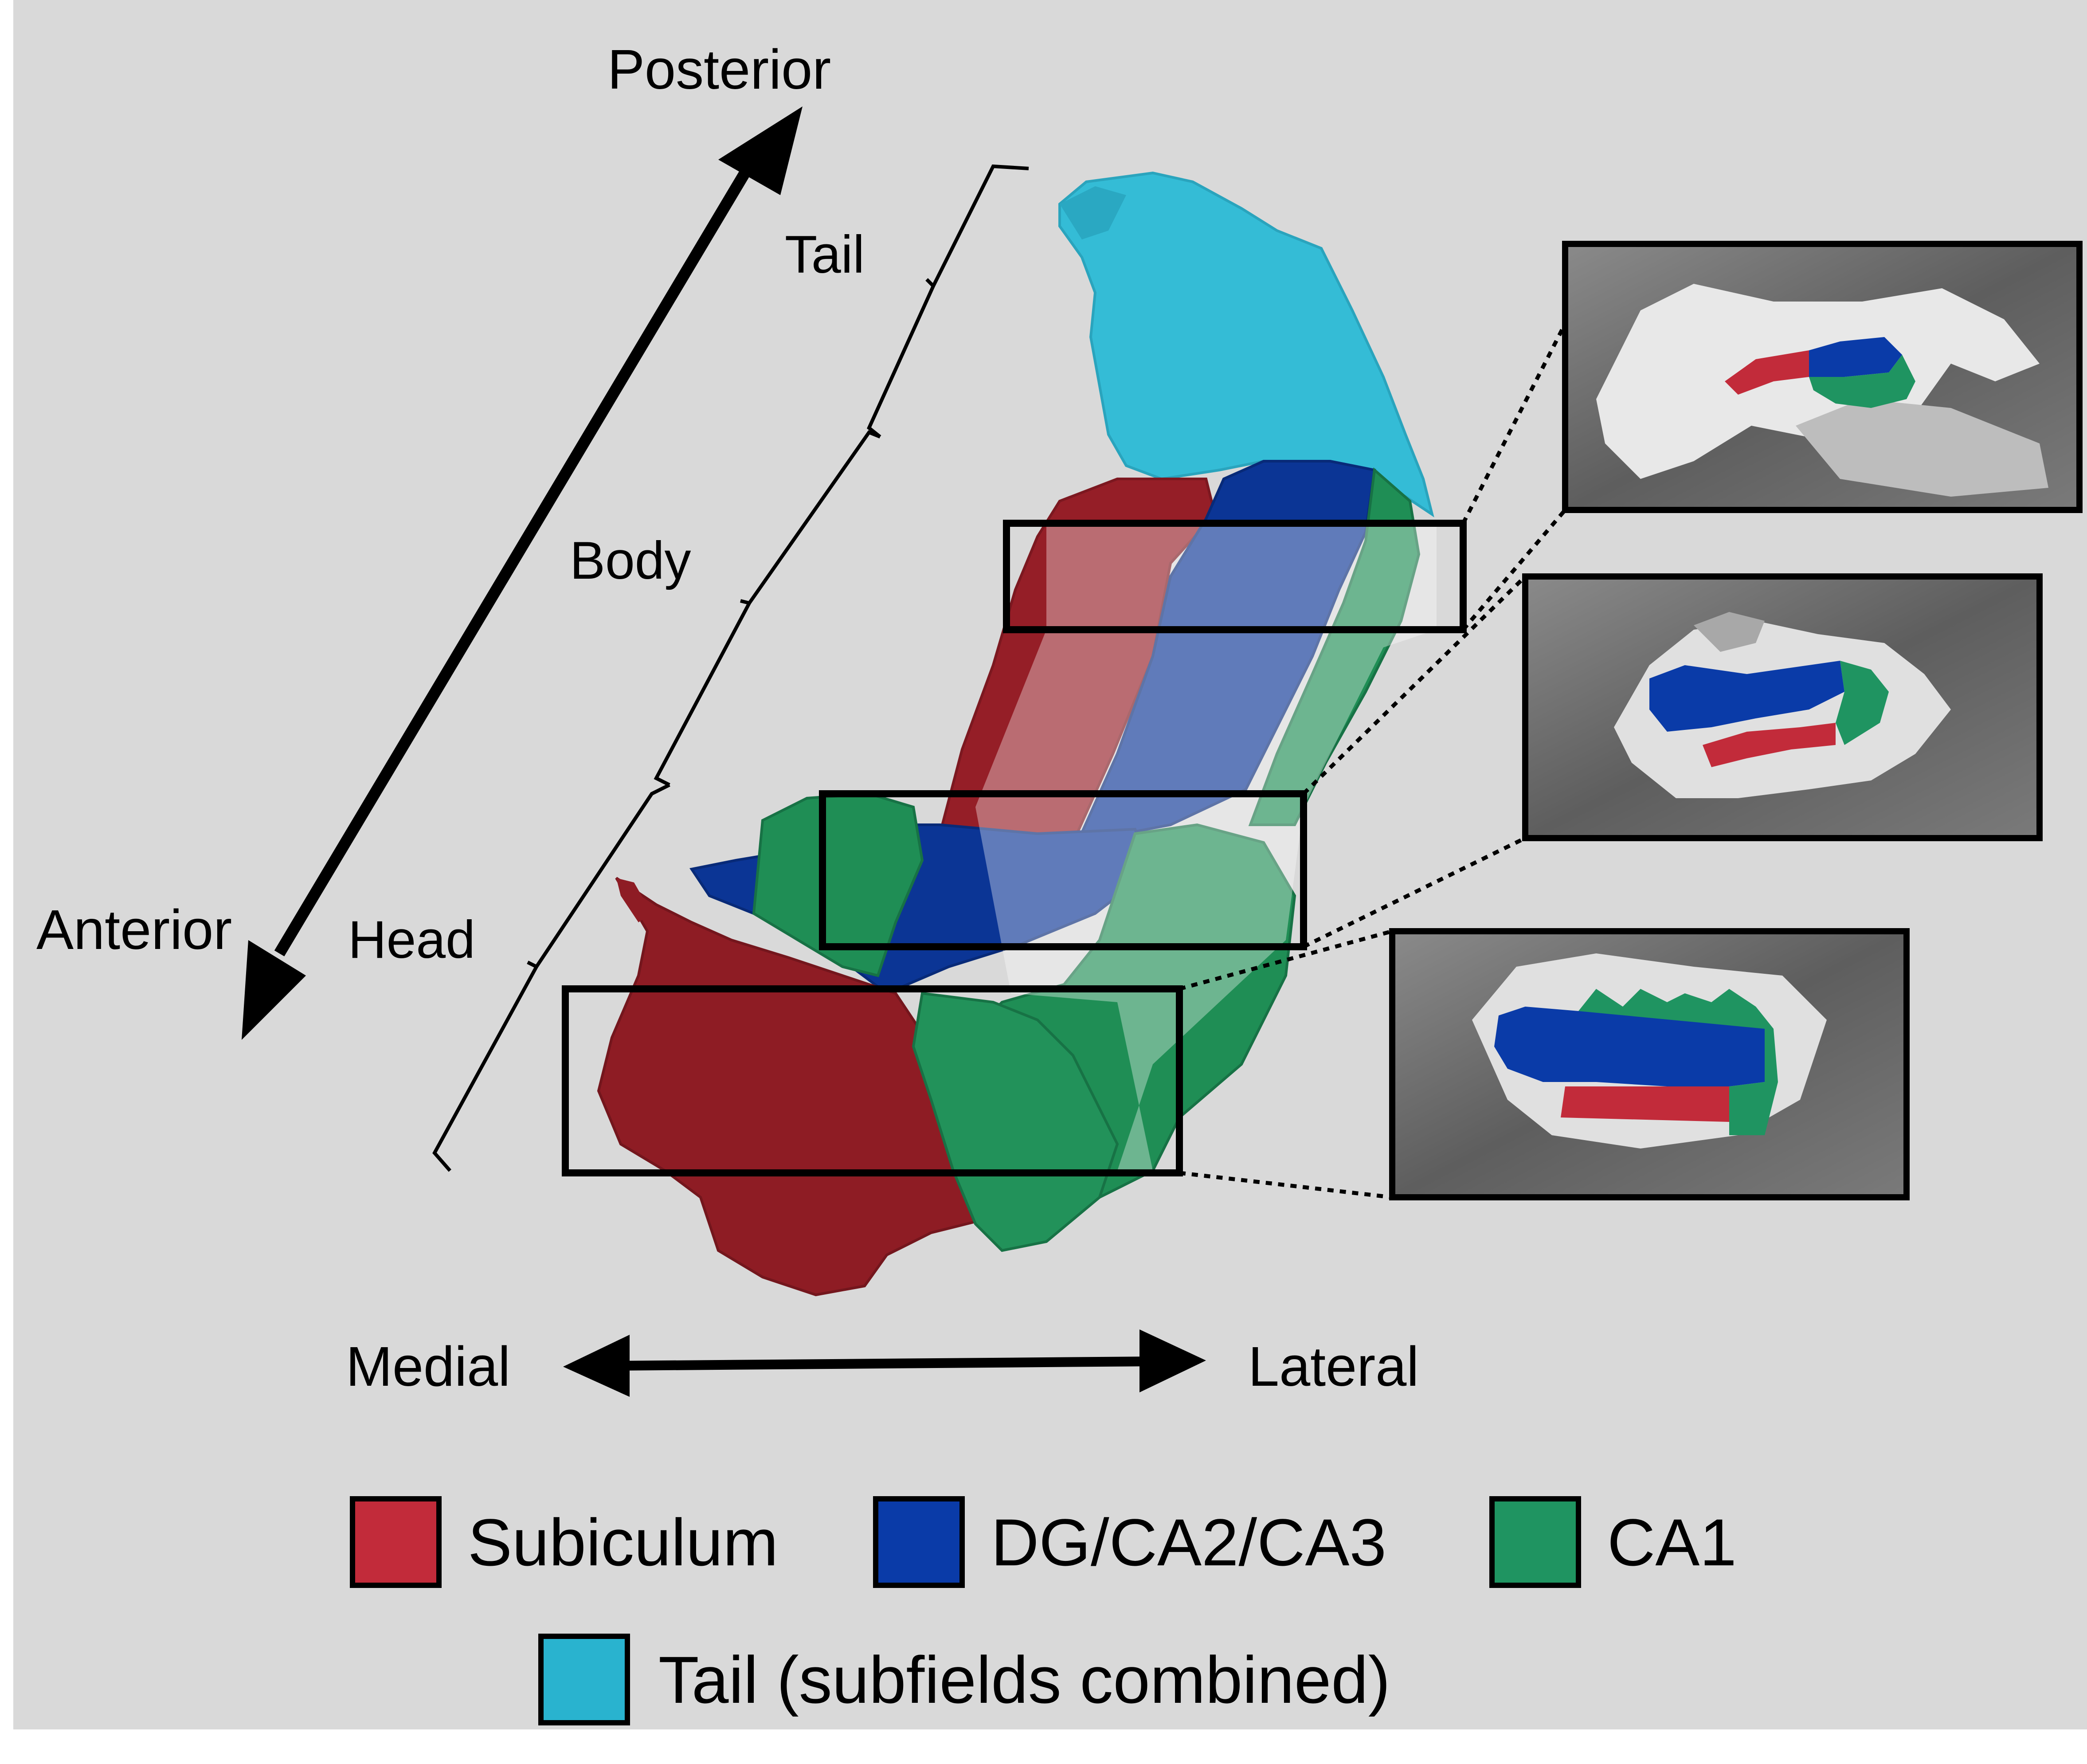 The image size is (2087, 1764). I want to click on medial-label: Medial, so click(428, 1366).